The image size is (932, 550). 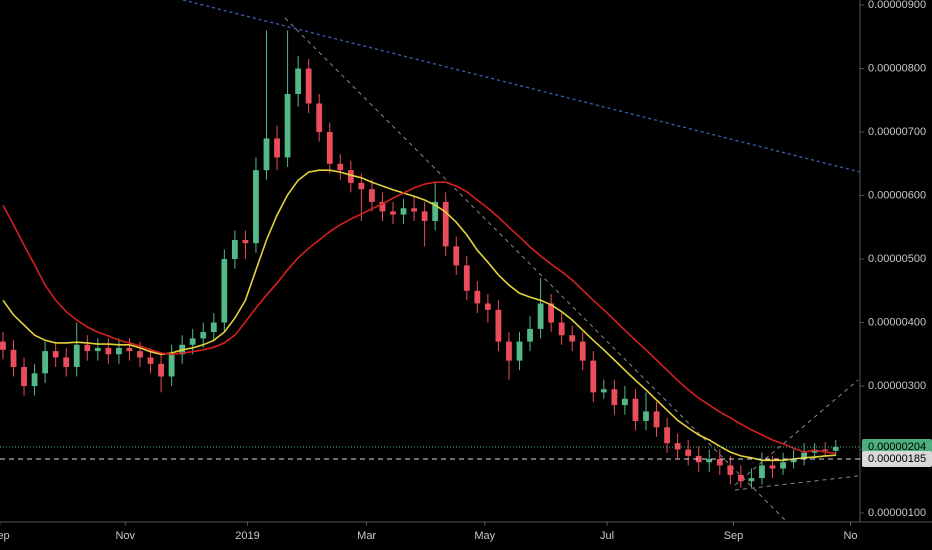 I want to click on y-tick-label: 0.00000300, so click(x=897, y=386).